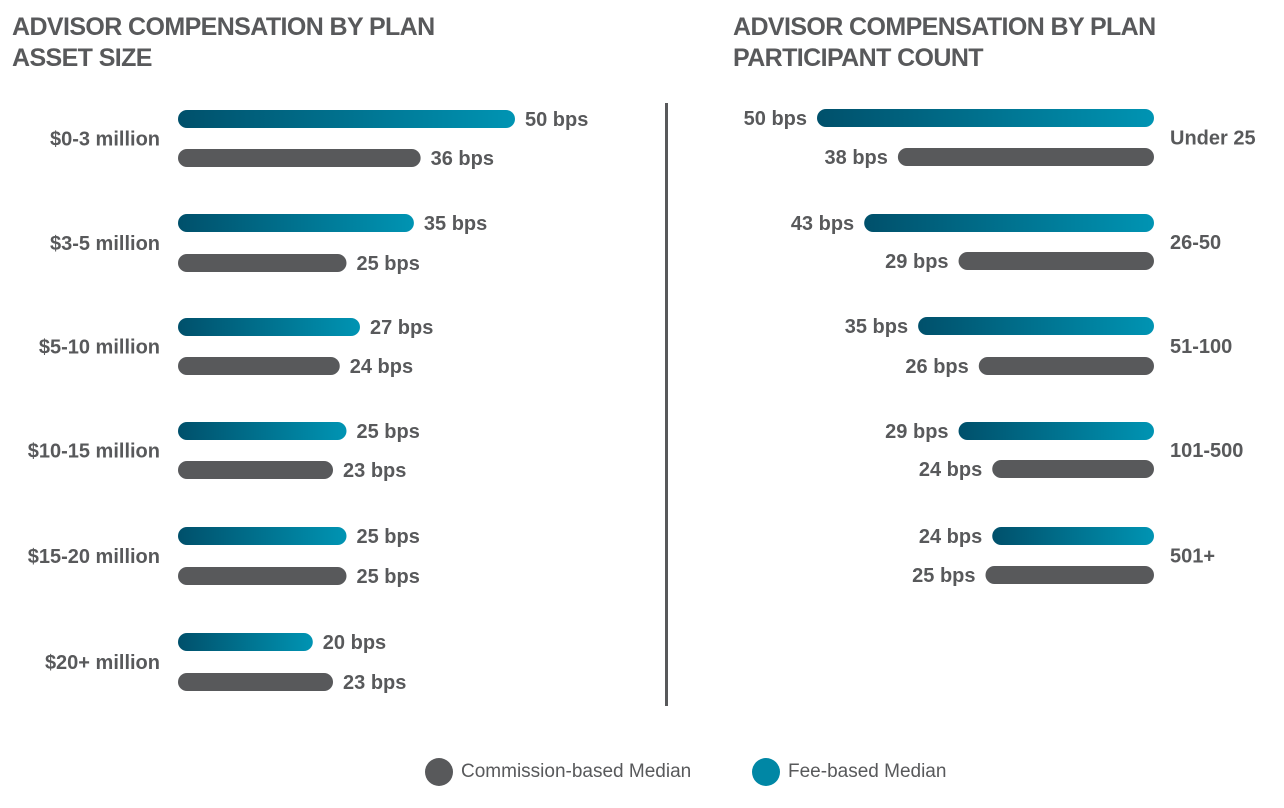 The width and height of the screenshot is (1284, 808). What do you see at coordinates (867, 771) in the screenshot?
I see `legend-label-fee: Fee-based Median` at bounding box center [867, 771].